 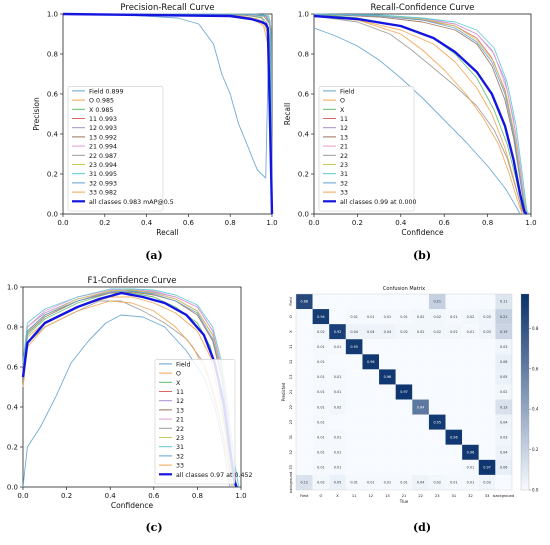 I want to click on heatmap-y-label: 12, so click(x=291, y=362).